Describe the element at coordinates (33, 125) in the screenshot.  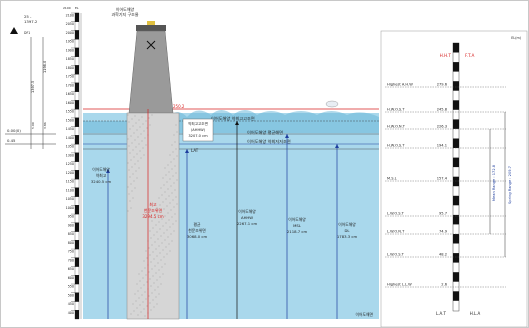
I see `side-dim-label: 5.00` at that location.